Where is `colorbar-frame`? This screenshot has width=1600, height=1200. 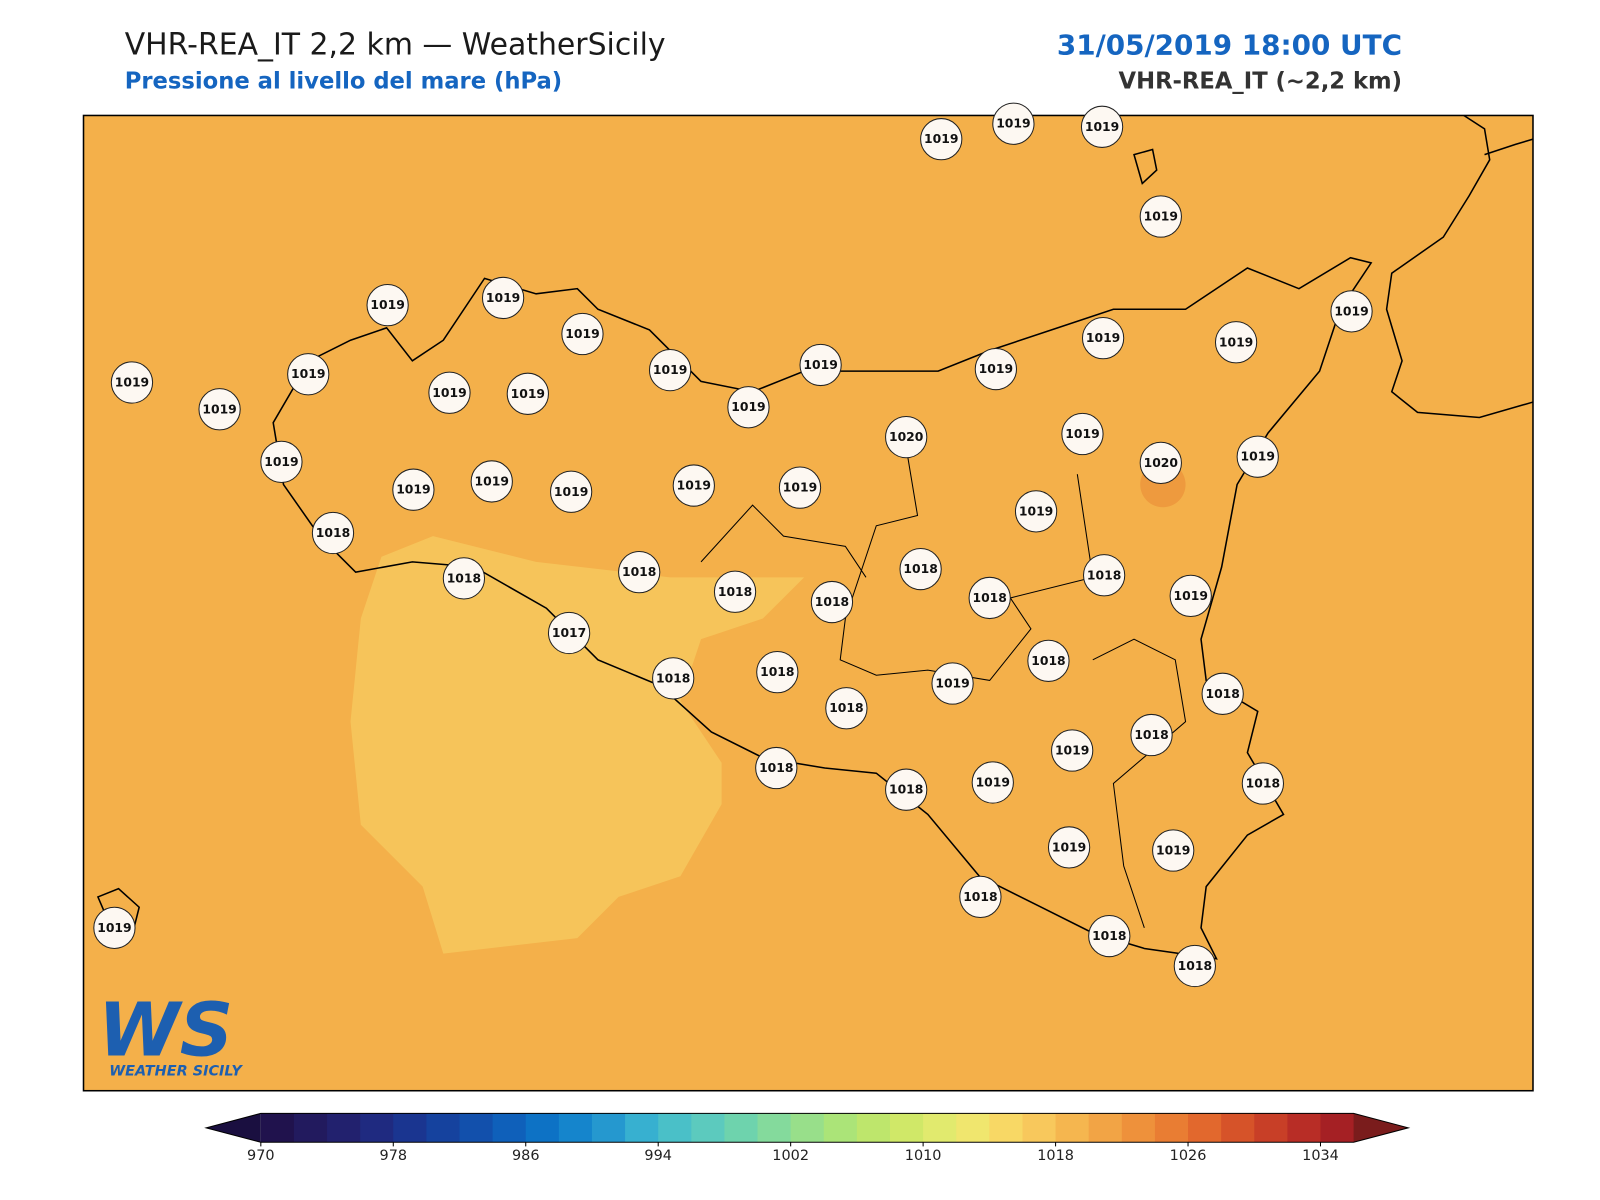 colorbar-frame is located at coordinates (807, 1127).